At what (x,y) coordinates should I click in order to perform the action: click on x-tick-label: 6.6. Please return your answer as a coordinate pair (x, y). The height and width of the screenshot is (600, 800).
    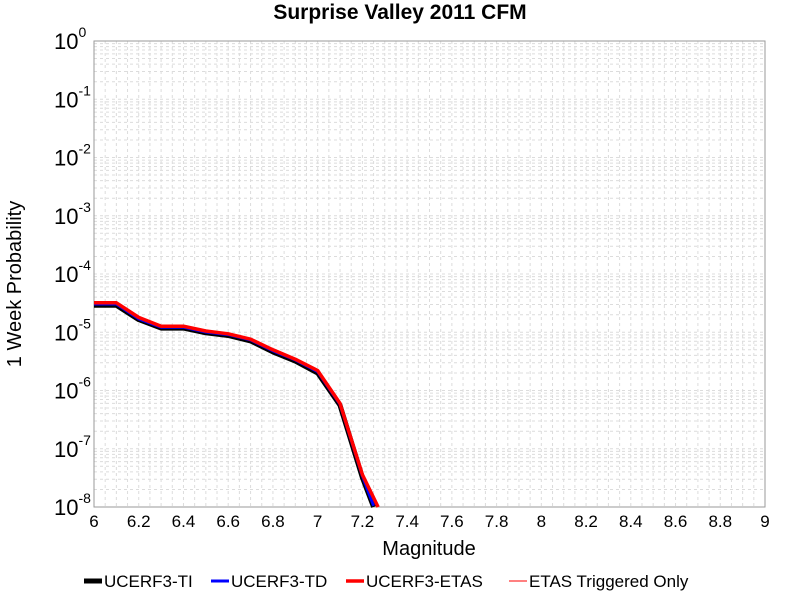
    Looking at the image, I should click on (228, 521).